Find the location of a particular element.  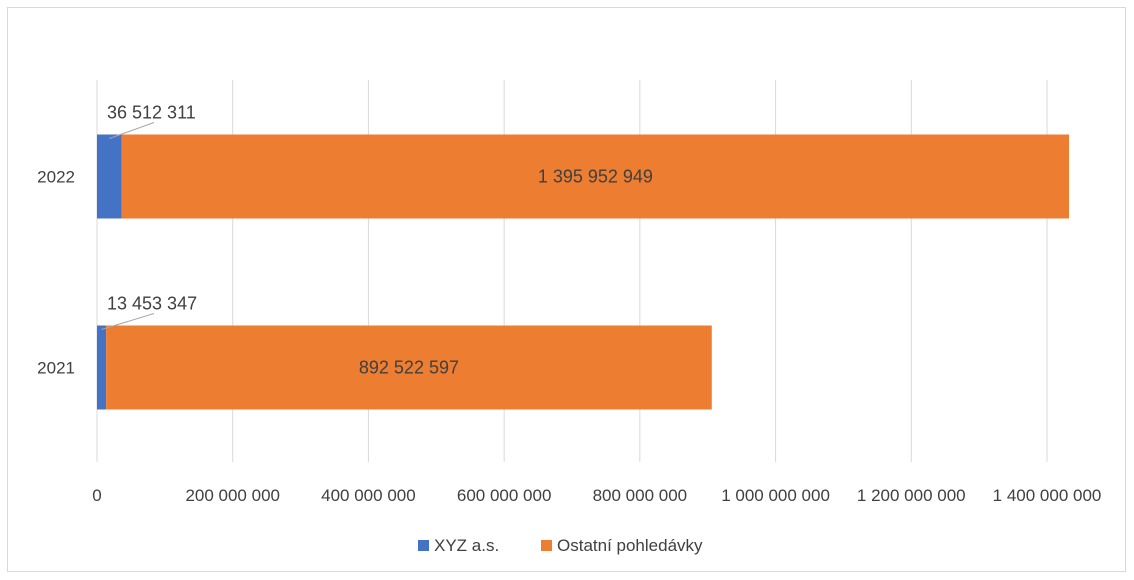

data-label-ostatni-2022: 1 395 952 949 is located at coordinates (595, 177).